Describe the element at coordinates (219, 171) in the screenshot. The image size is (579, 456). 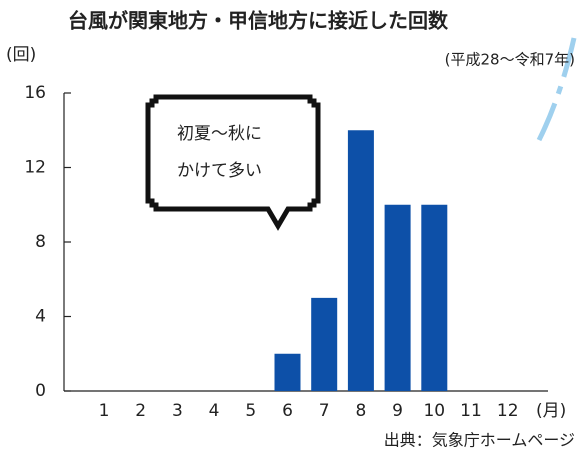
I see `annotation: かけて多い` at that location.